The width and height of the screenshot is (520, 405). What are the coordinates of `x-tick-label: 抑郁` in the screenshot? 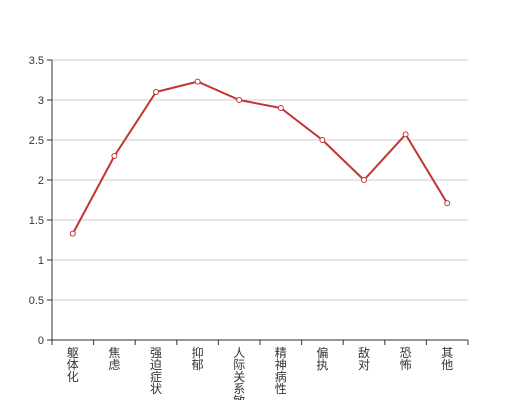 It's located at (198, 358).